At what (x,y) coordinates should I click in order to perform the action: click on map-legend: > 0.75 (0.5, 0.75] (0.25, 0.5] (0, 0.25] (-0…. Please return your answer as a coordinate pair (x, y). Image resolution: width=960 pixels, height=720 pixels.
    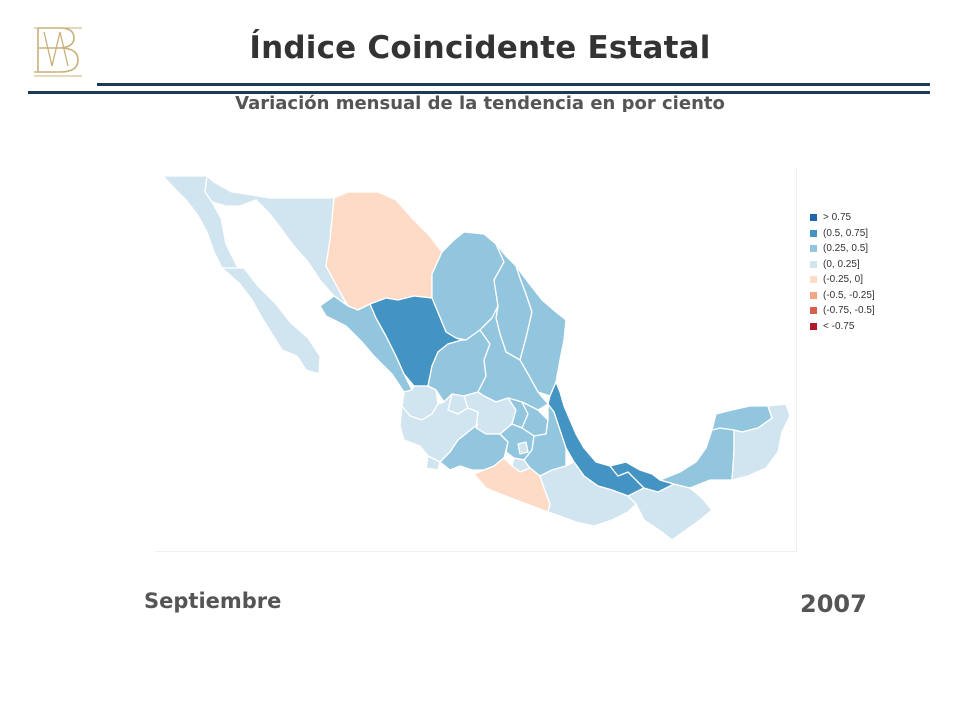
    Looking at the image, I should click on (842, 272).